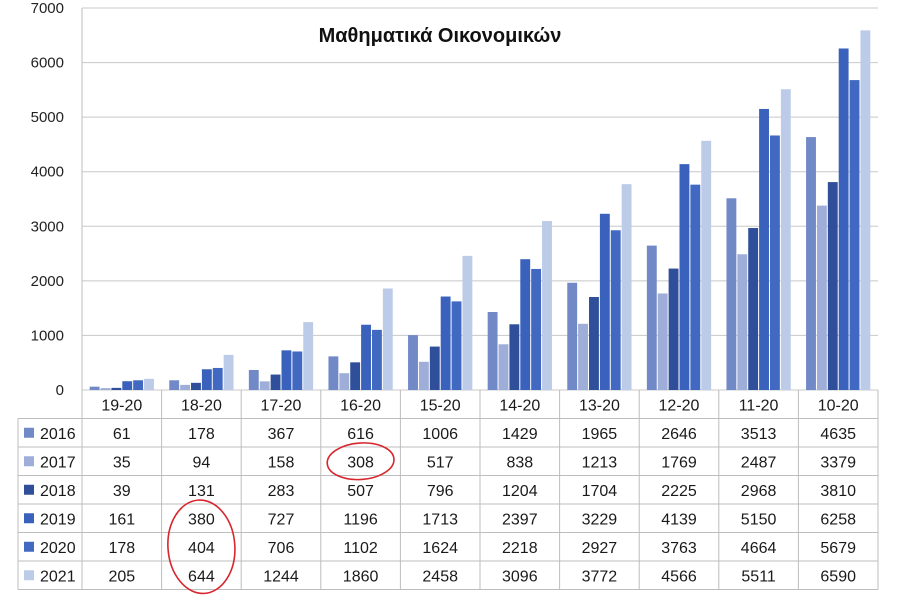 The image size is (905, 600). Describe the element at coordinates (520, 491) in the screenshot. I see `data-label: 1204` at that location.